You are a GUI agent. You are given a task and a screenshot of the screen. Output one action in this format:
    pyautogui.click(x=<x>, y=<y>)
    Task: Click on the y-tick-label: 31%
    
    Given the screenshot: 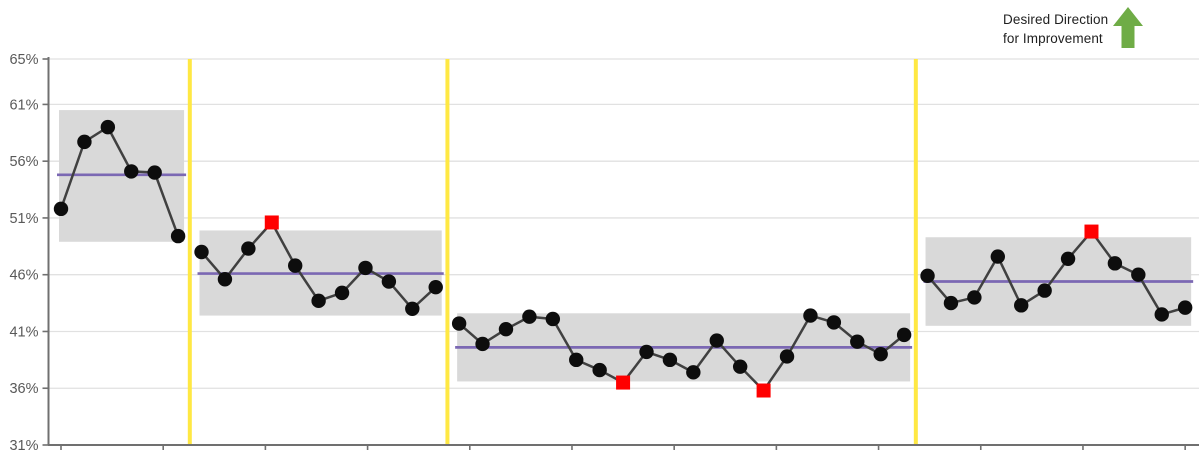 What is the action you would take?
    pyautogui.click(x=23, y=446)
    